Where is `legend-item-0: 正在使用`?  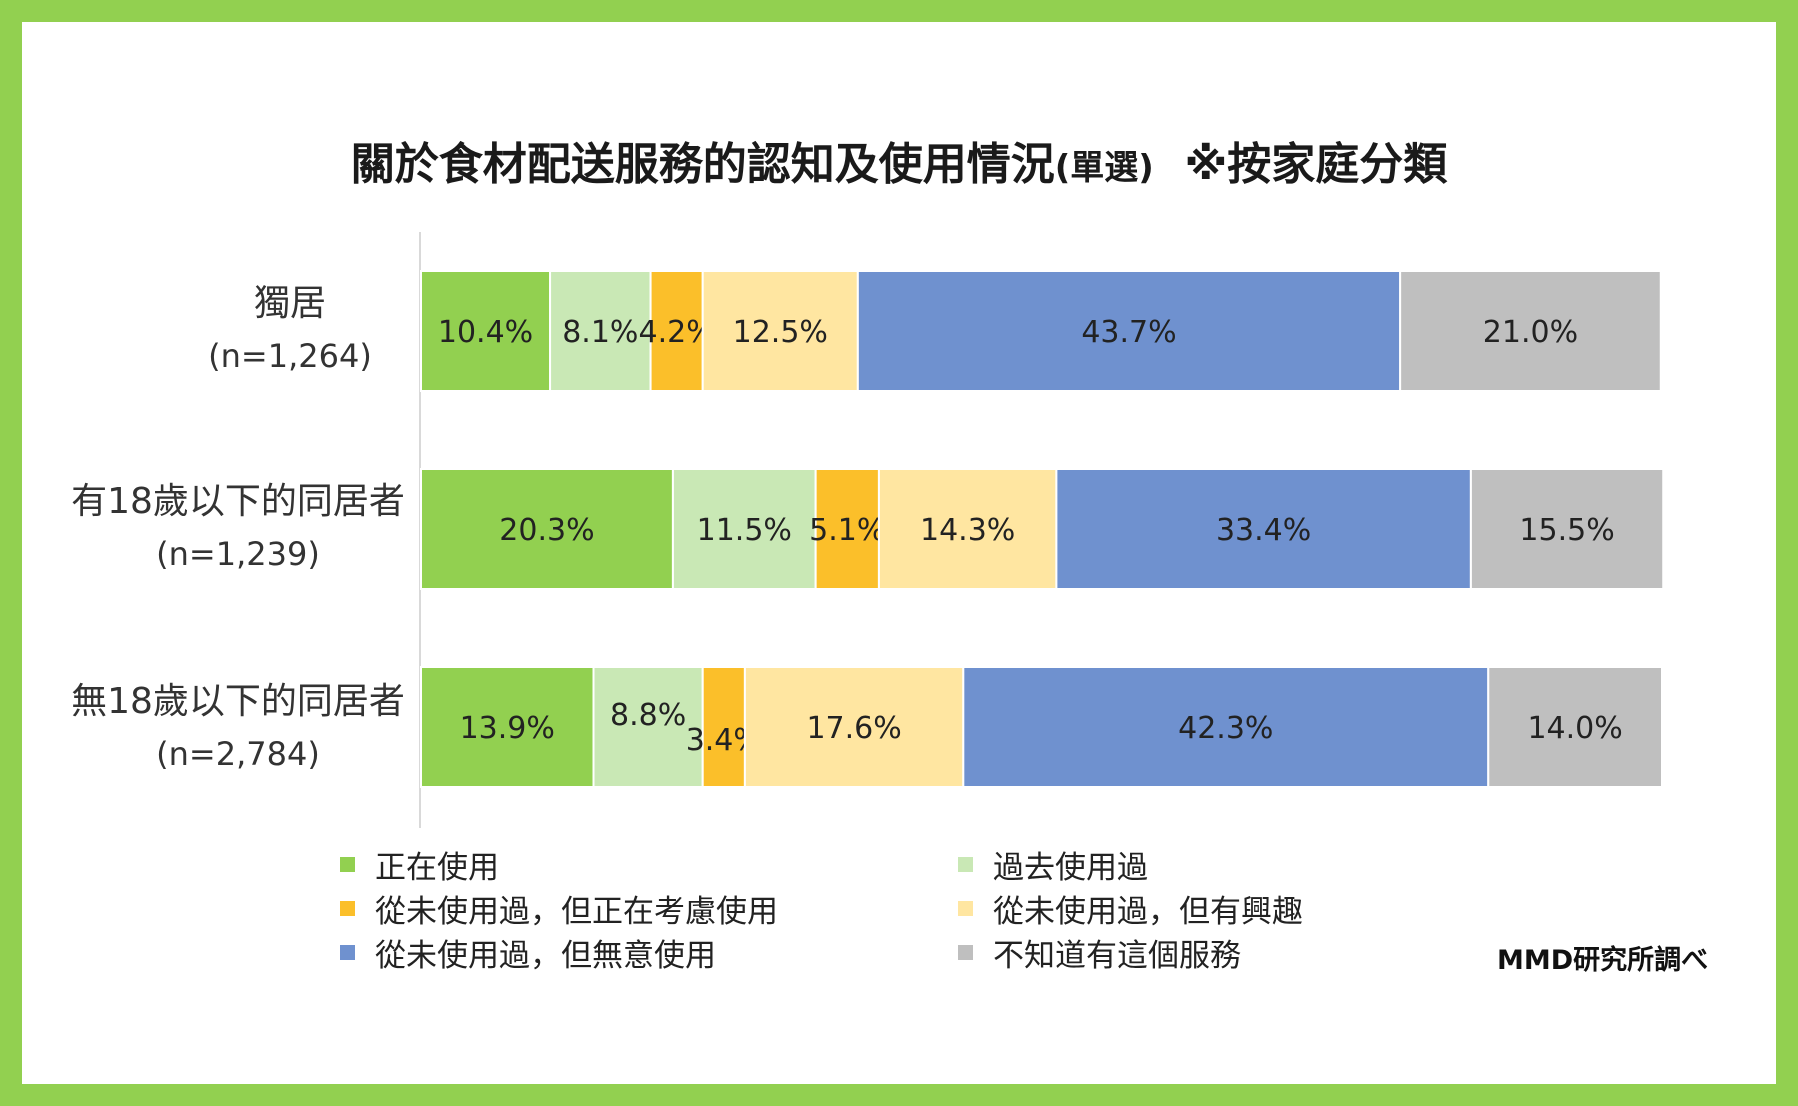 legend-item-0: 正在使用 is located at coordinates (419, 864).